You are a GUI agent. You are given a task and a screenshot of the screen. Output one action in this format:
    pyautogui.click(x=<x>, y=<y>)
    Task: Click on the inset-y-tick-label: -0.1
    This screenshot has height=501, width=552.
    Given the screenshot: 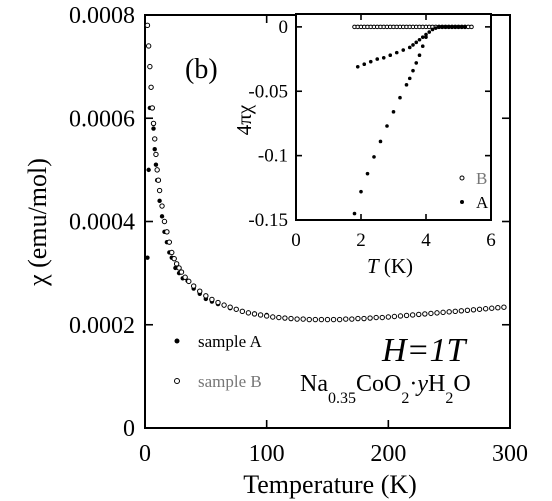 What is the action you would take?
    pyautogui.click(x=273, y=156)
    